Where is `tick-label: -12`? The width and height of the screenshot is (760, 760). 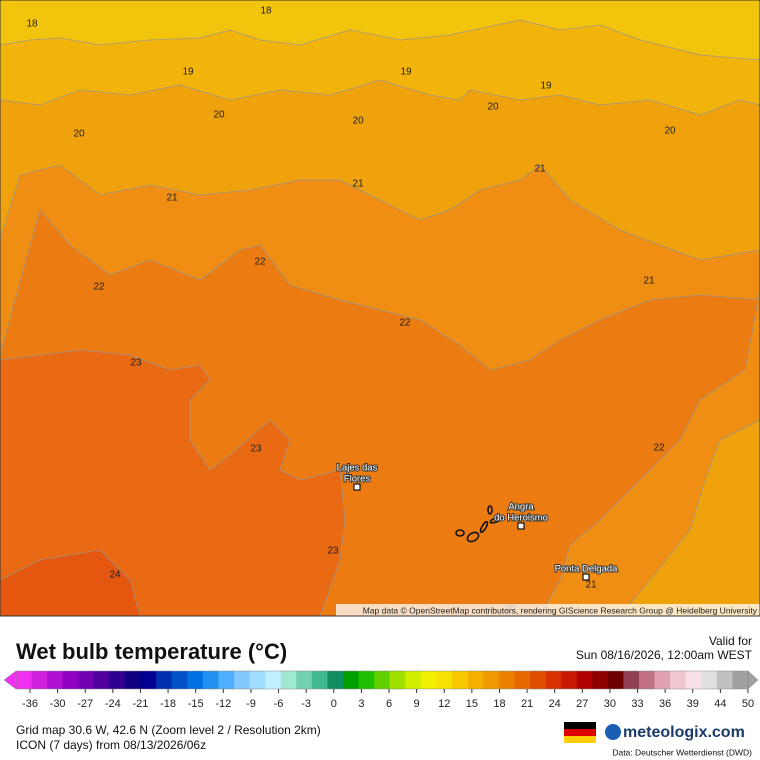 tick-label: -12 is located at coordinates (223, 704).